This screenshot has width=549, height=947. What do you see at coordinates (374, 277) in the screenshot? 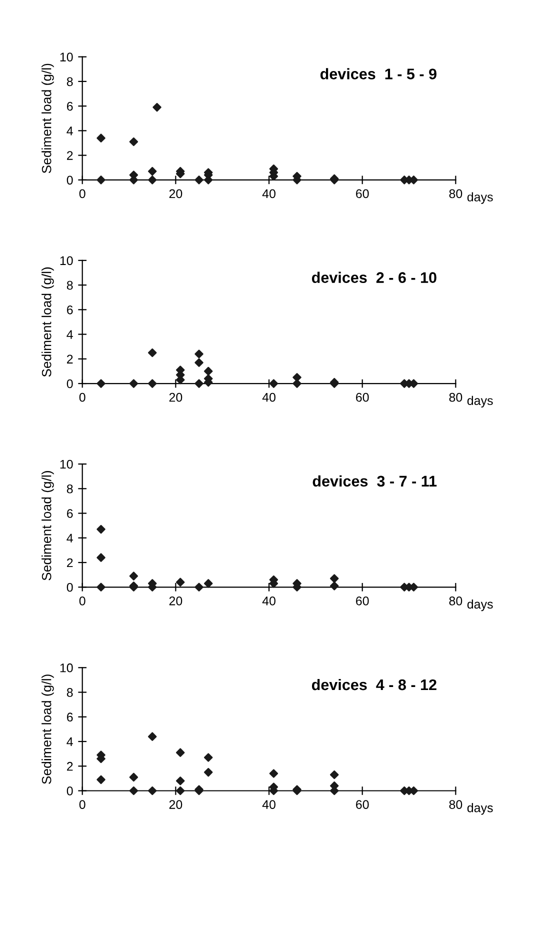
I see `text: devices 2 - 6 - 10` at bounding box center [374, 277].